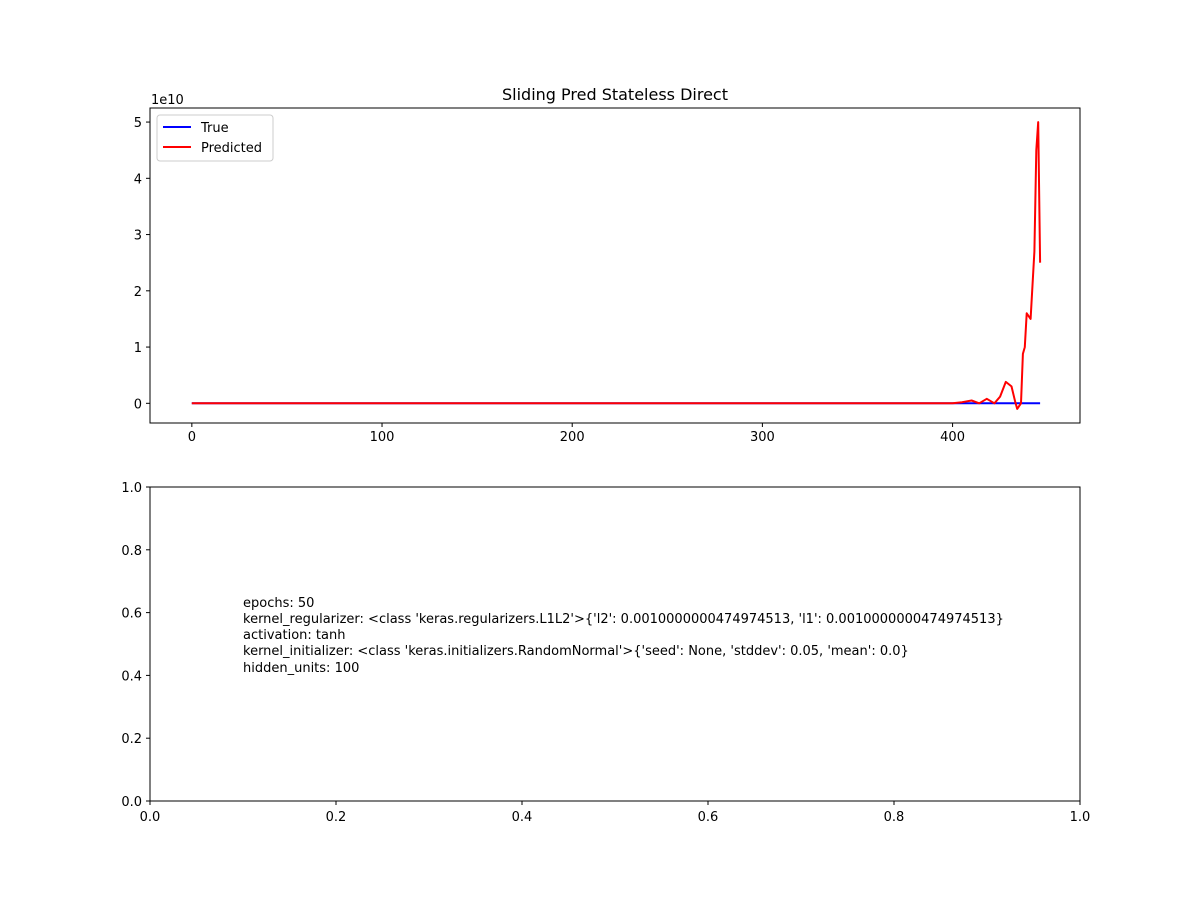 Image resolution: width=1200 pixels, height=900 pixels. What do you see at coordinates (301, 668) in the screenshot?
I see `note-line: hidden_units: 100` at bounding box center [301, 668].